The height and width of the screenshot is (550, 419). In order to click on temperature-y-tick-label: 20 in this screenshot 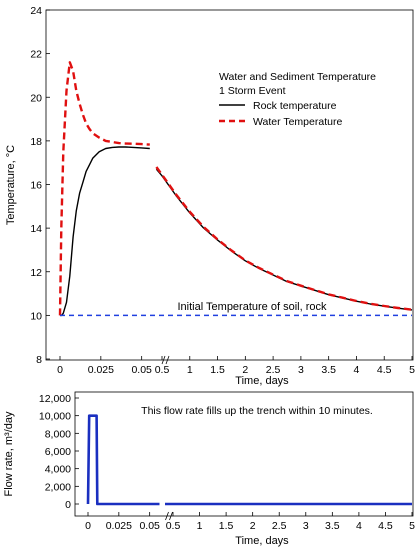, I will do `click(36, 98)`.